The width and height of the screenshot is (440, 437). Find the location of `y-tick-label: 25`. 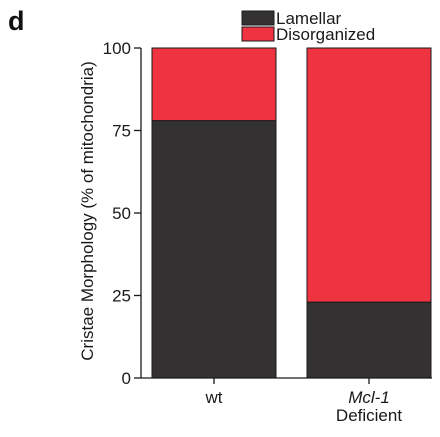

y-tick-label: 25 is located at coordinates (121, 296).